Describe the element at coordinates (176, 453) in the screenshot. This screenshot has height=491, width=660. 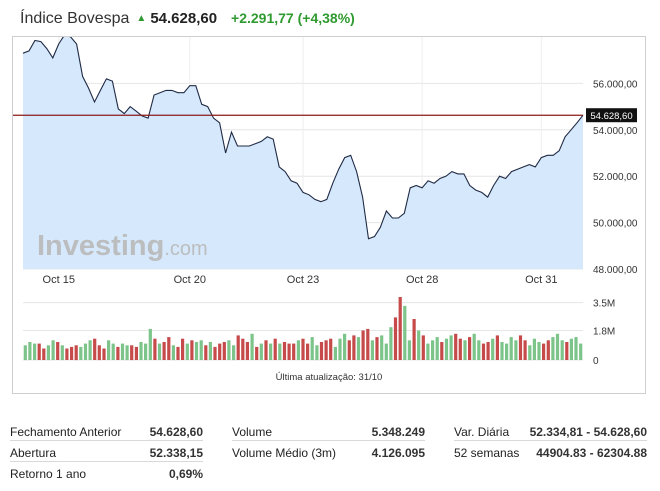
I see `stat-value: 52.338,15` at that location.